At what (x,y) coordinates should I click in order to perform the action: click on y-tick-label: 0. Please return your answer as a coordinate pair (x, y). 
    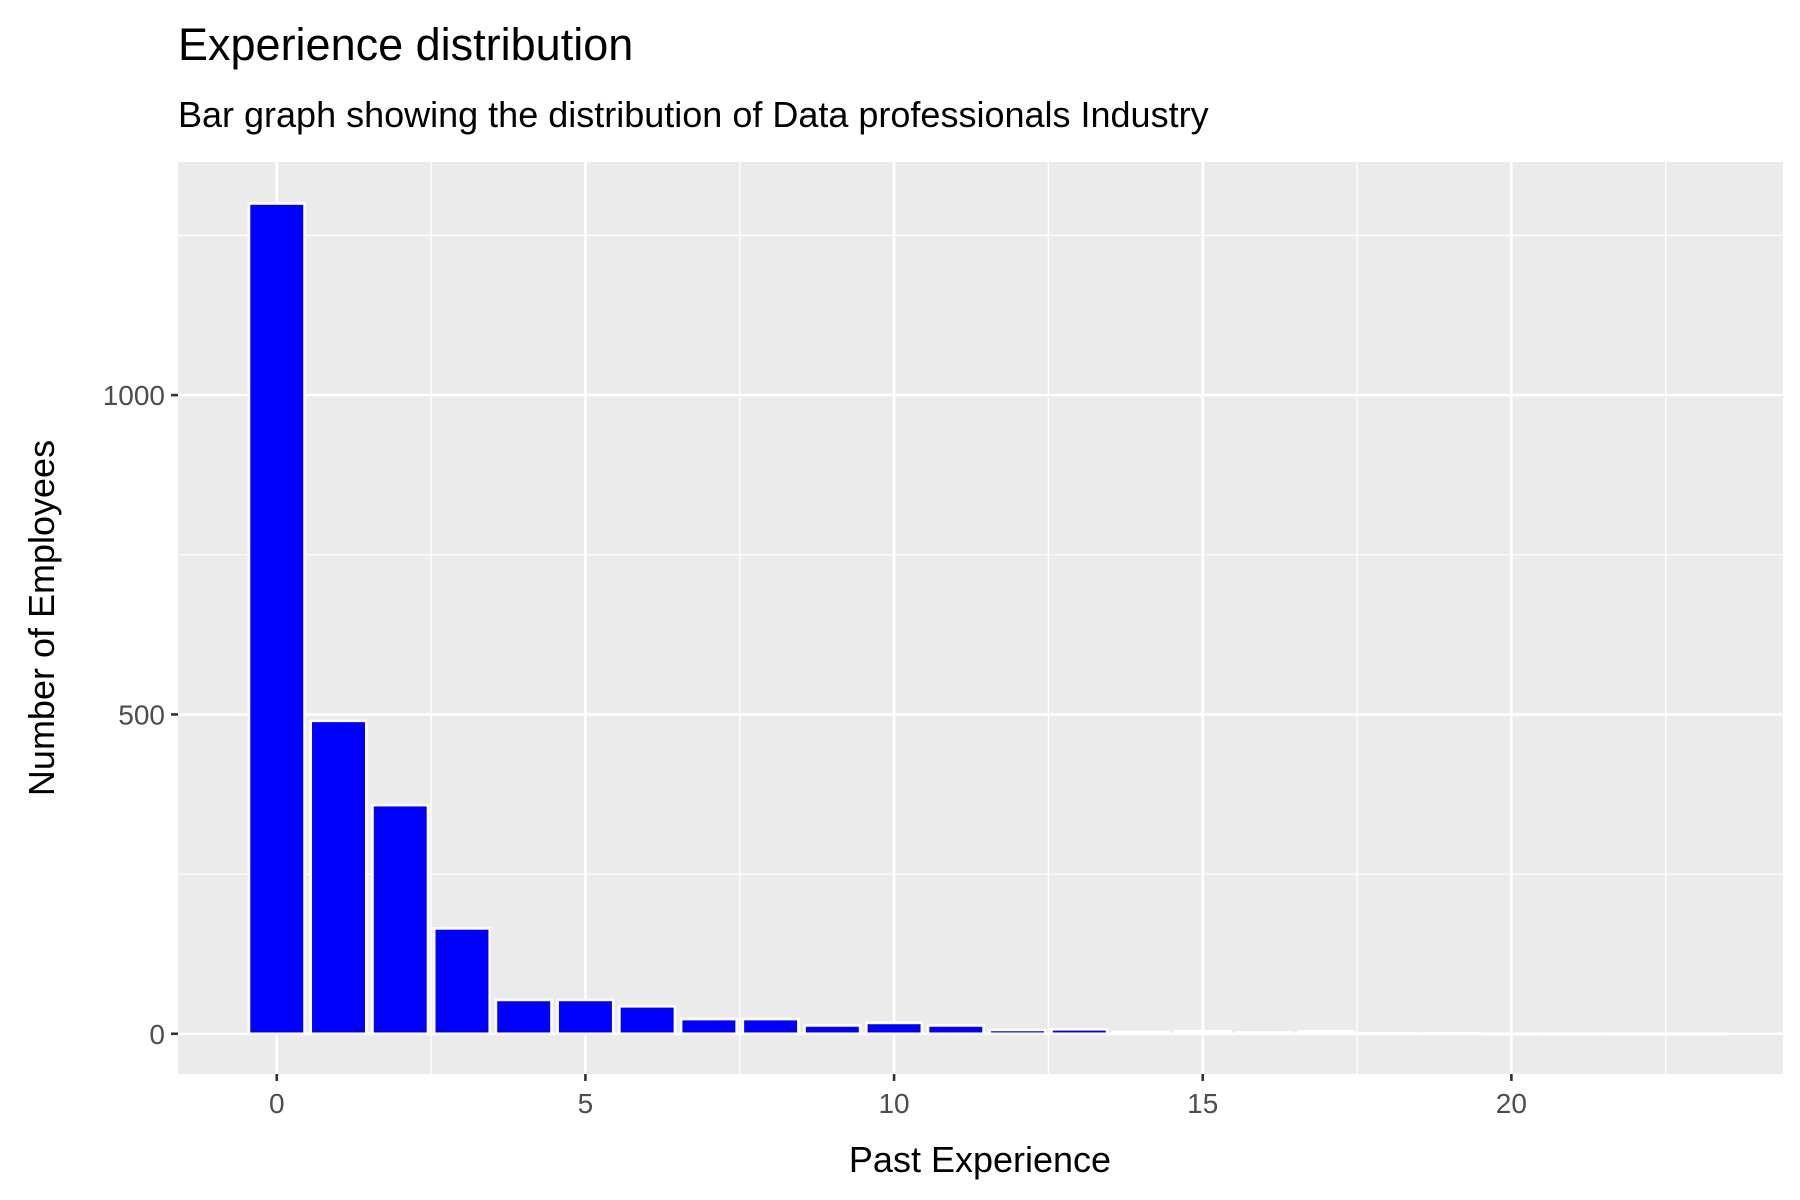
    Looking at the image, I should click on (157, 1034).